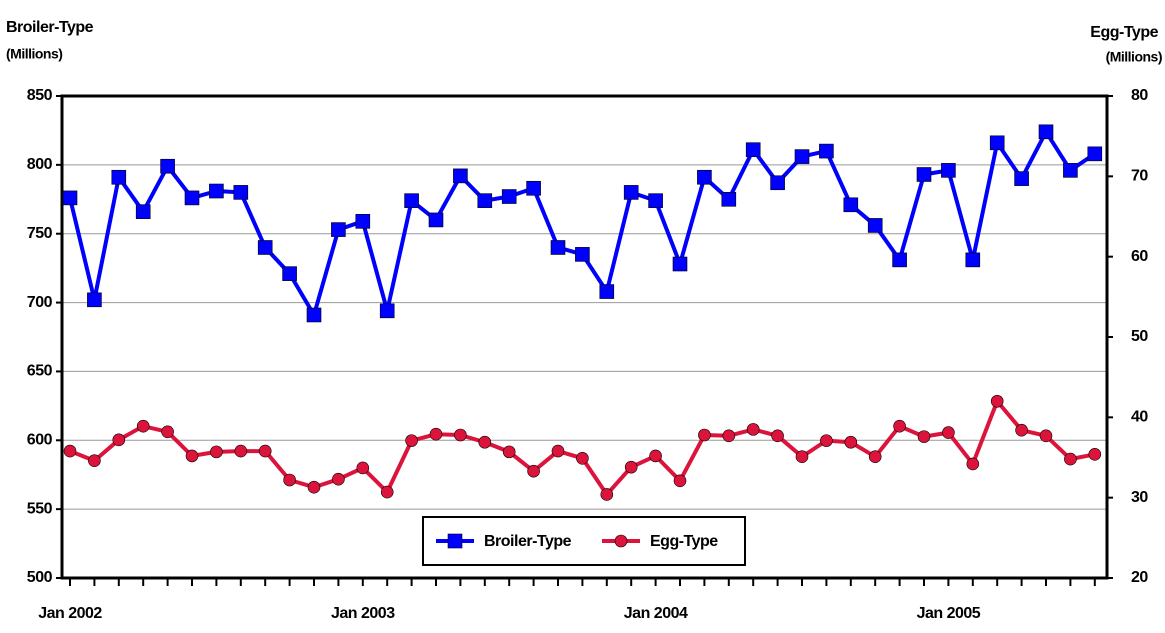 The width and height of the screenshot is (1165, 633). I want to click on x-tick-label: Jan 2002, so click(70, 613).